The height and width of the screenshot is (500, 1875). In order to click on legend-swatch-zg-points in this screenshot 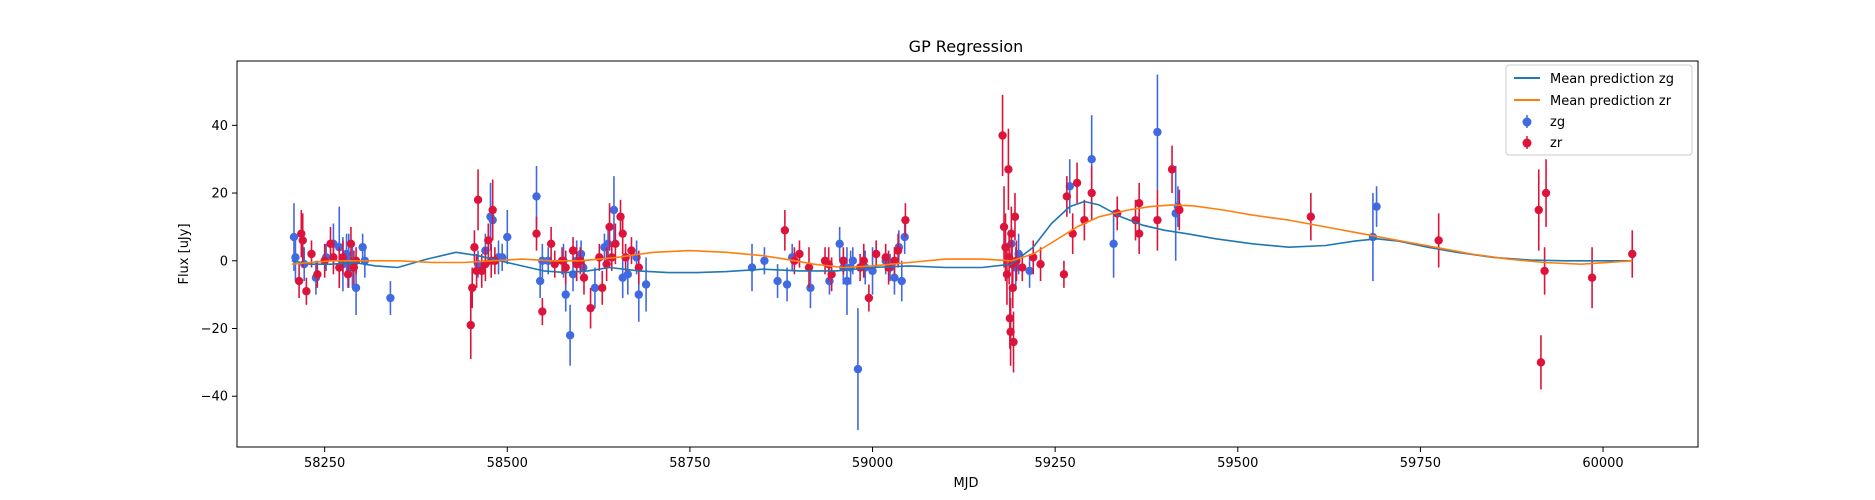, I will do `click(1527, 121)`.